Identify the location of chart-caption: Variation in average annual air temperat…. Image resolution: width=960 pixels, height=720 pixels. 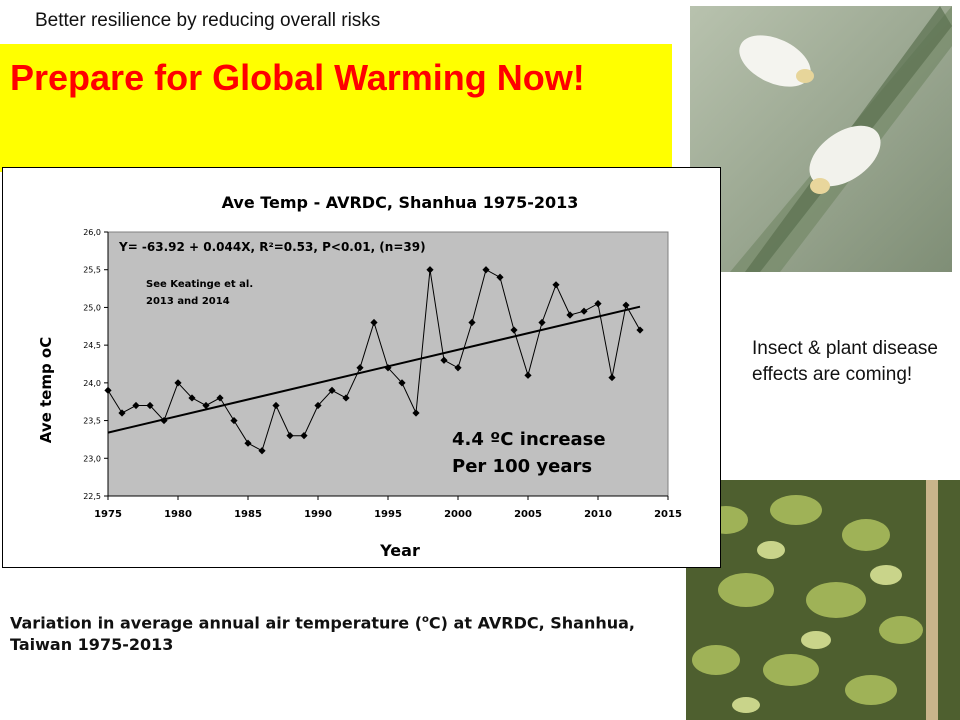
(330, 632).